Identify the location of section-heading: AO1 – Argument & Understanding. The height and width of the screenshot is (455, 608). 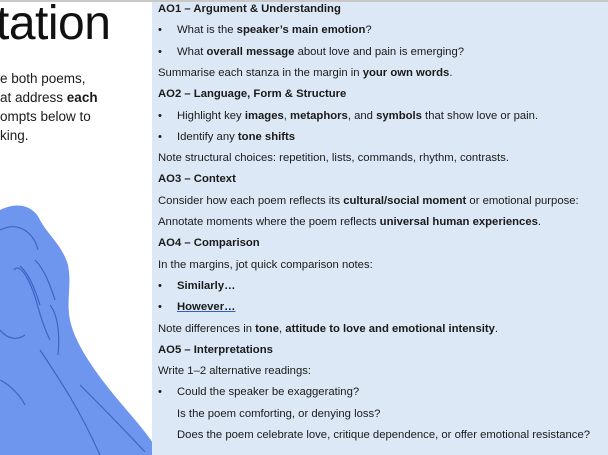
(249, 9).